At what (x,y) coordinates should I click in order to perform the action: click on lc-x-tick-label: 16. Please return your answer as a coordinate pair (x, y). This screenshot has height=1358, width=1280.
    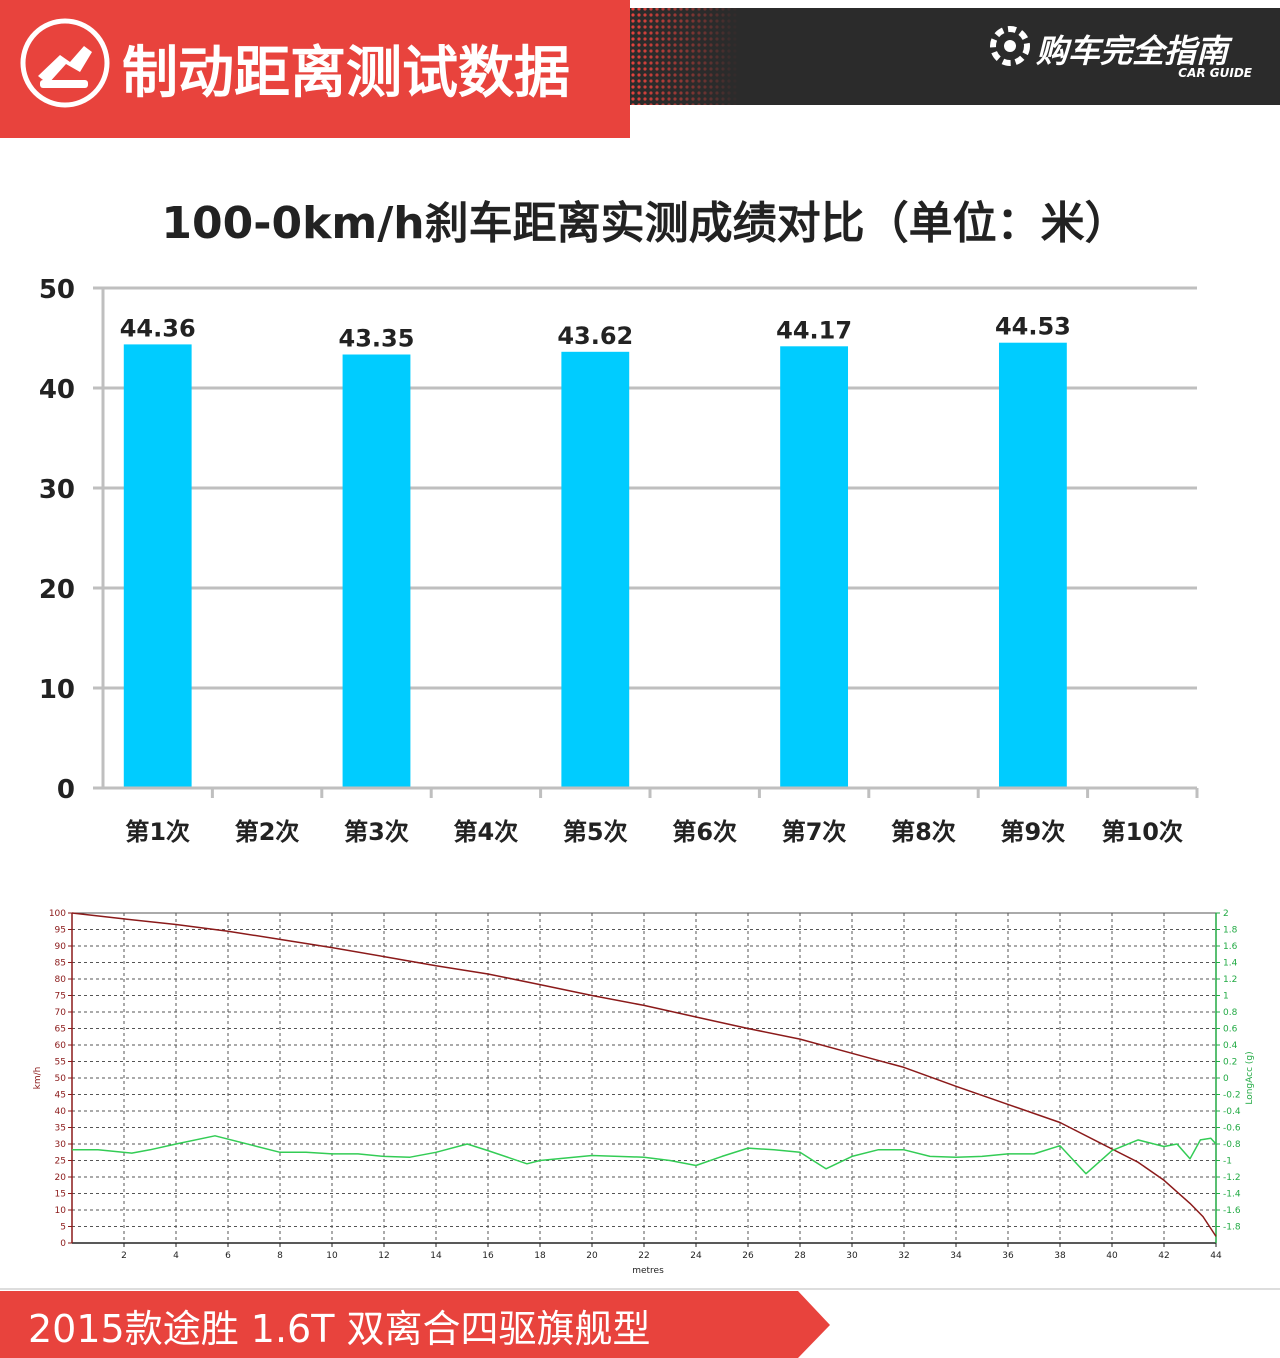
    Looking at the image, I should click on (488, 1256).